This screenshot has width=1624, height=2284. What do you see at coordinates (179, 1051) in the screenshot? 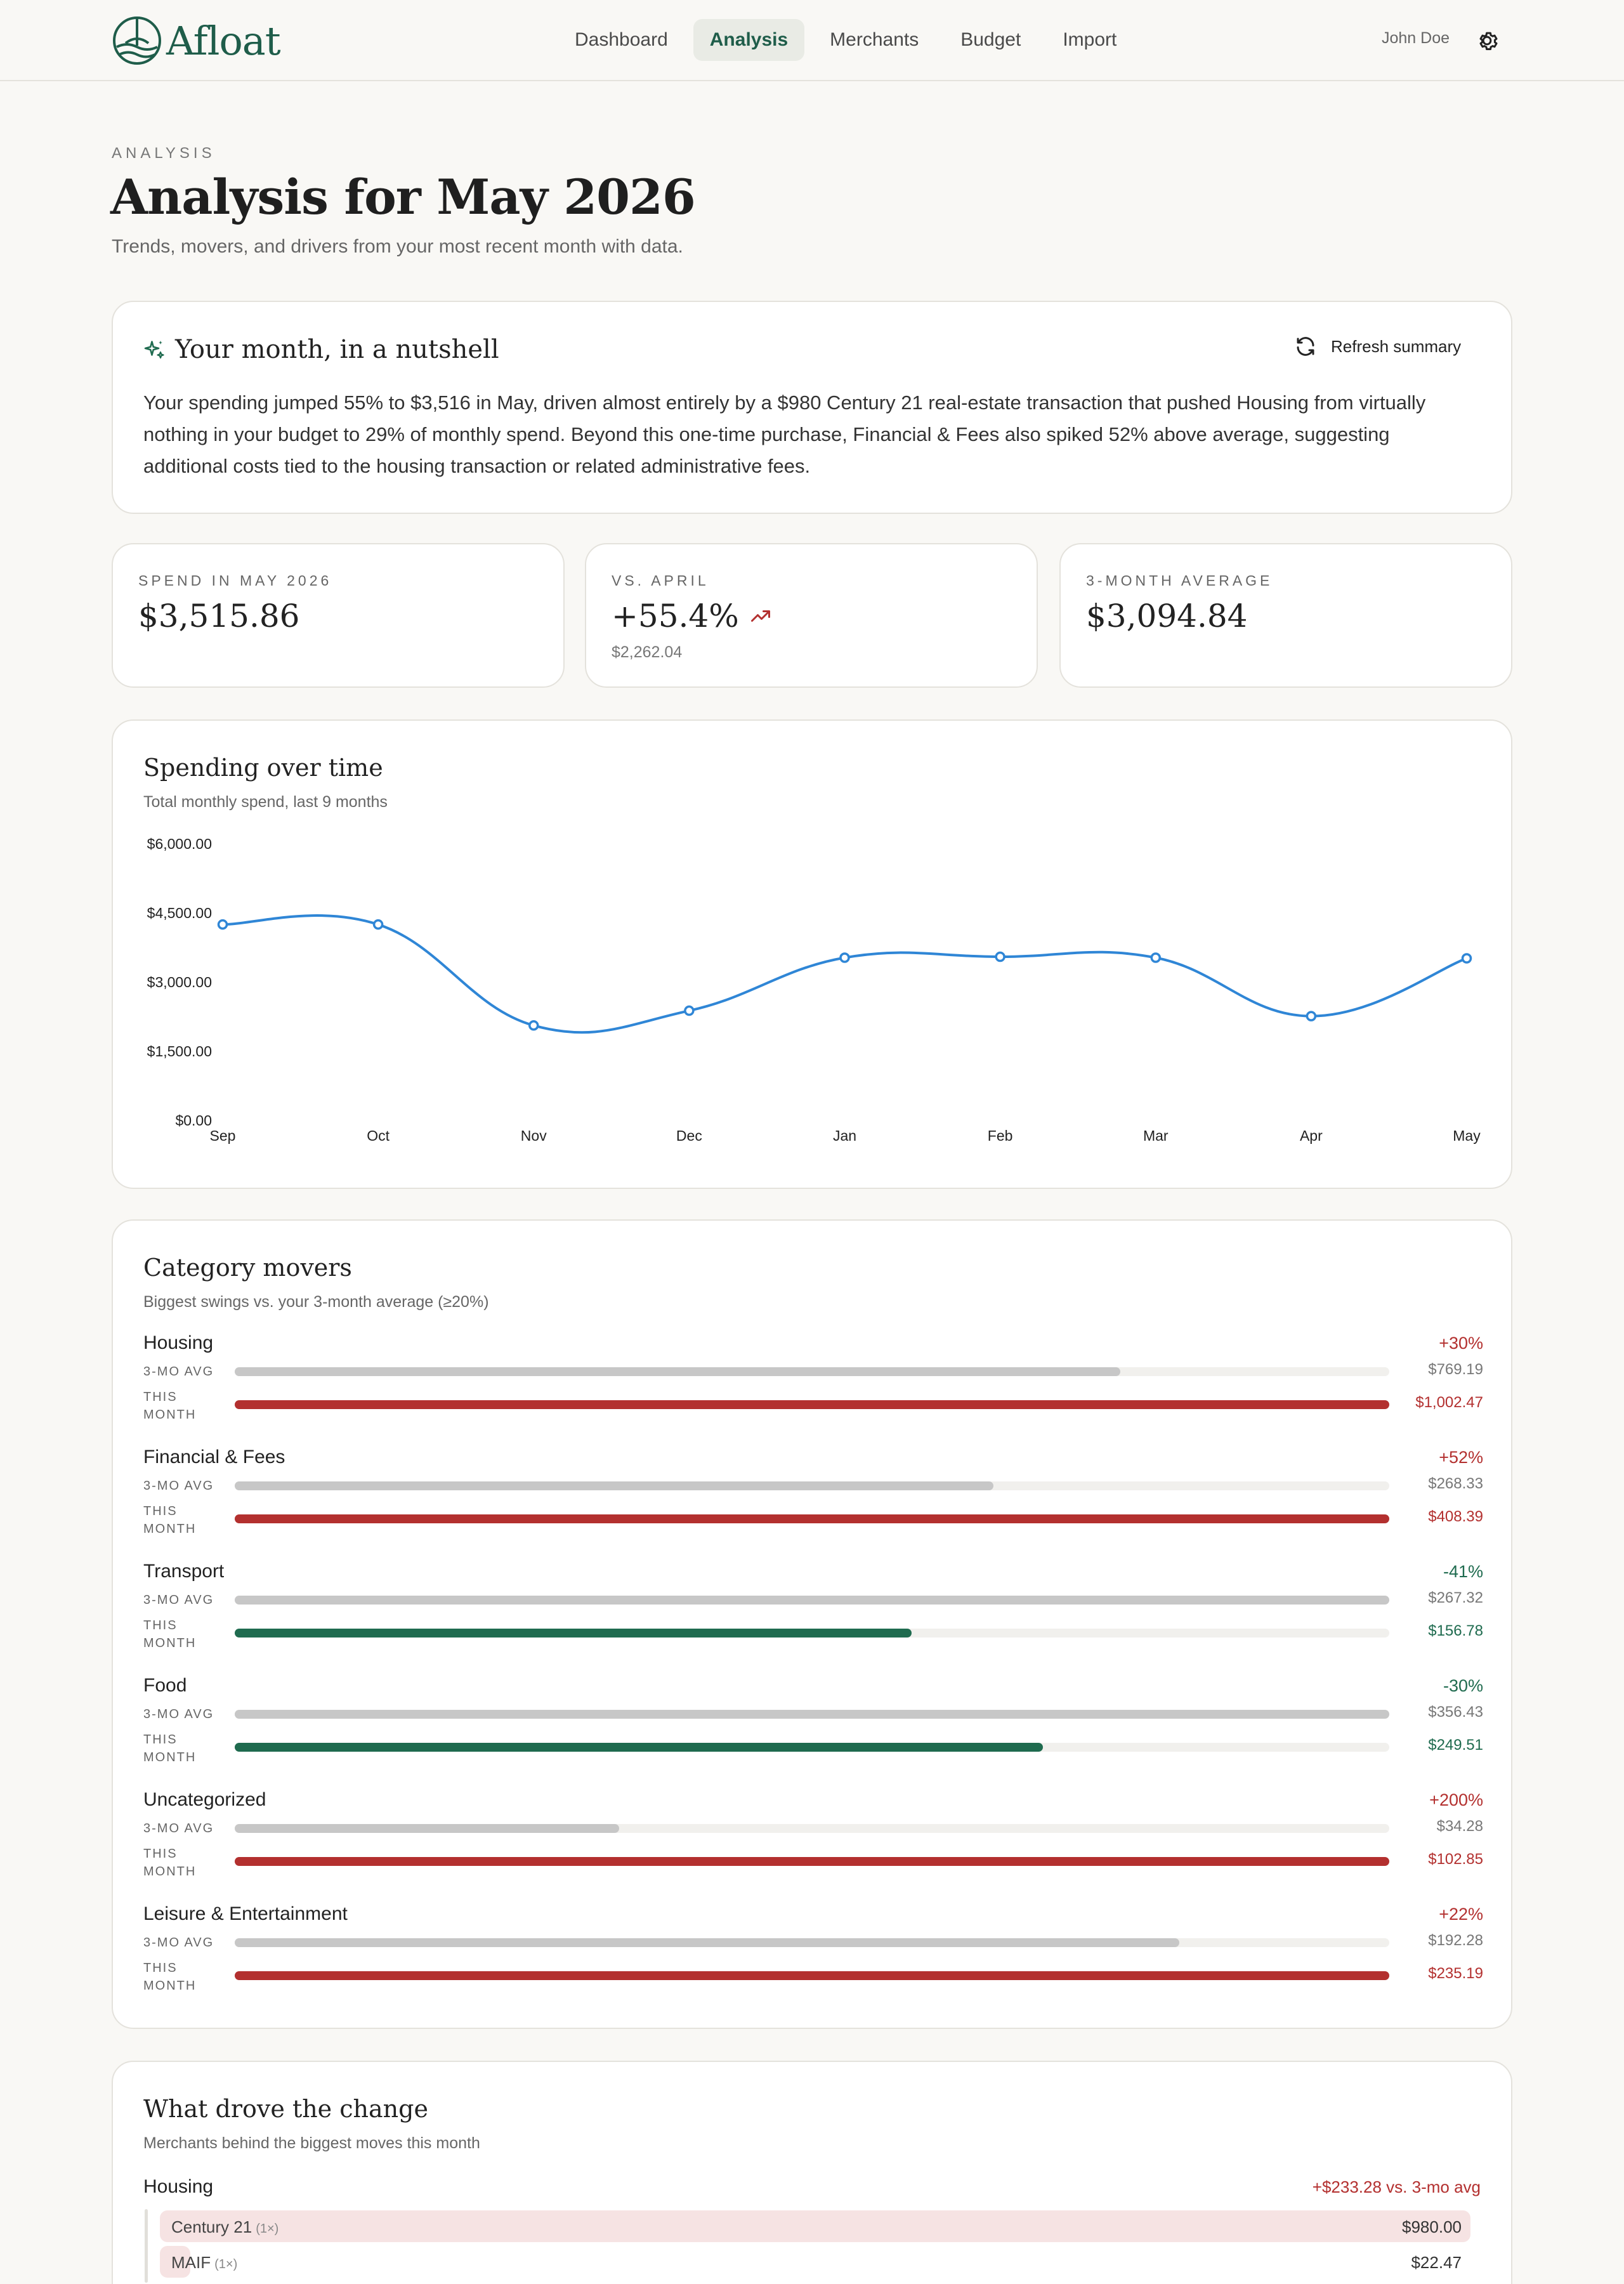
I see `y-tick-label: $1,500.00` at bounding box center [179, 1051].